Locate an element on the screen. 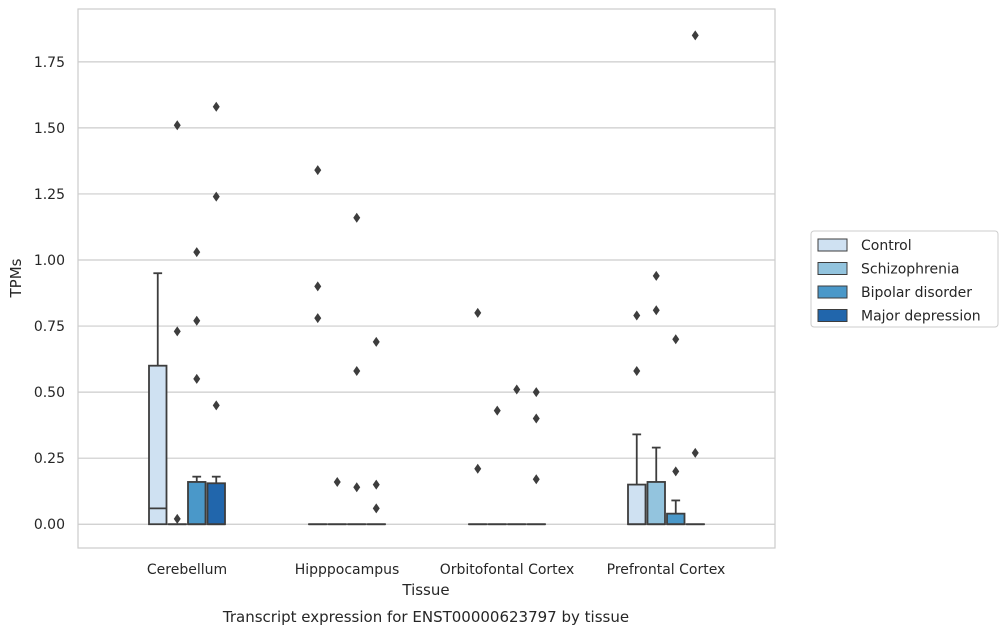 This screenshot has width=1007, height=634. y-tick-labels: 0.00 0.25 0.50 0.75 1.00 1.25 1.50 1.75 is located at coordinates (49, 294).